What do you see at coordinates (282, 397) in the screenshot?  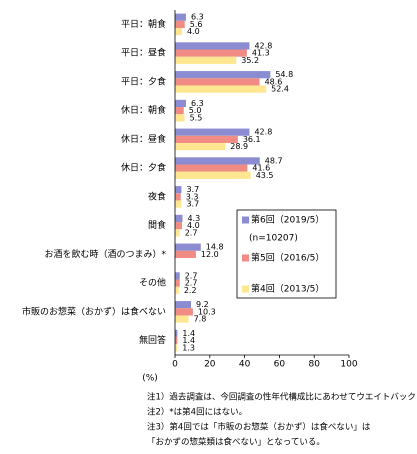 I see `note: 注1）過去調査は、今回調査の性年代構成比にあわせてウエイトバックした値。` at bounding box center [282, 397].